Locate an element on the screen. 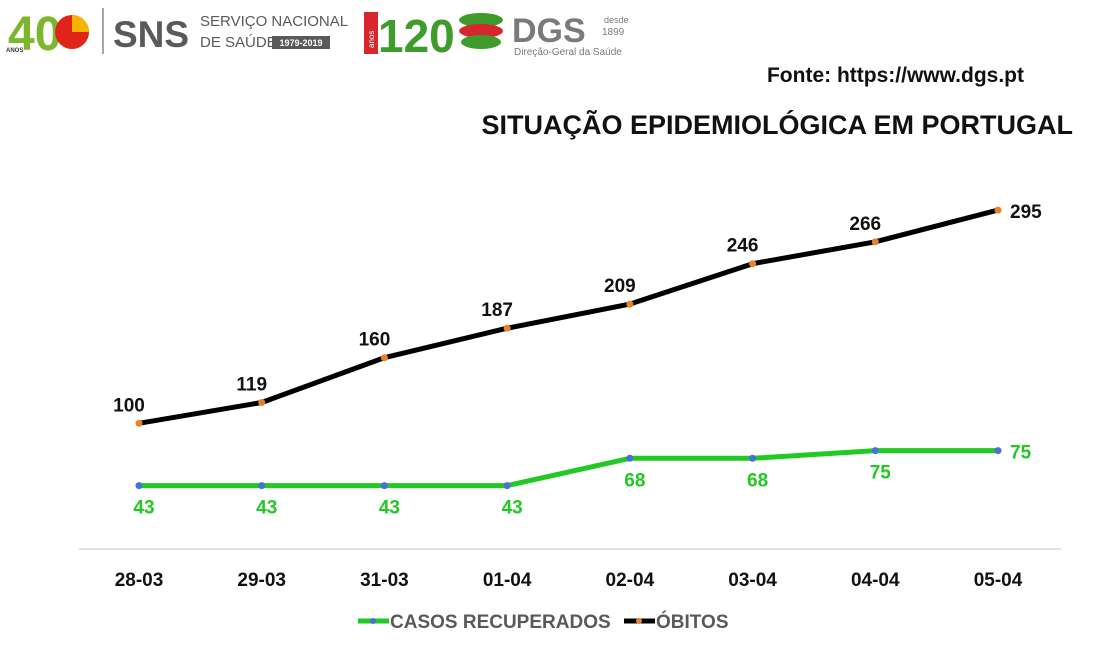  logo-sns-name: SNS is located at coordinates (151, 34).